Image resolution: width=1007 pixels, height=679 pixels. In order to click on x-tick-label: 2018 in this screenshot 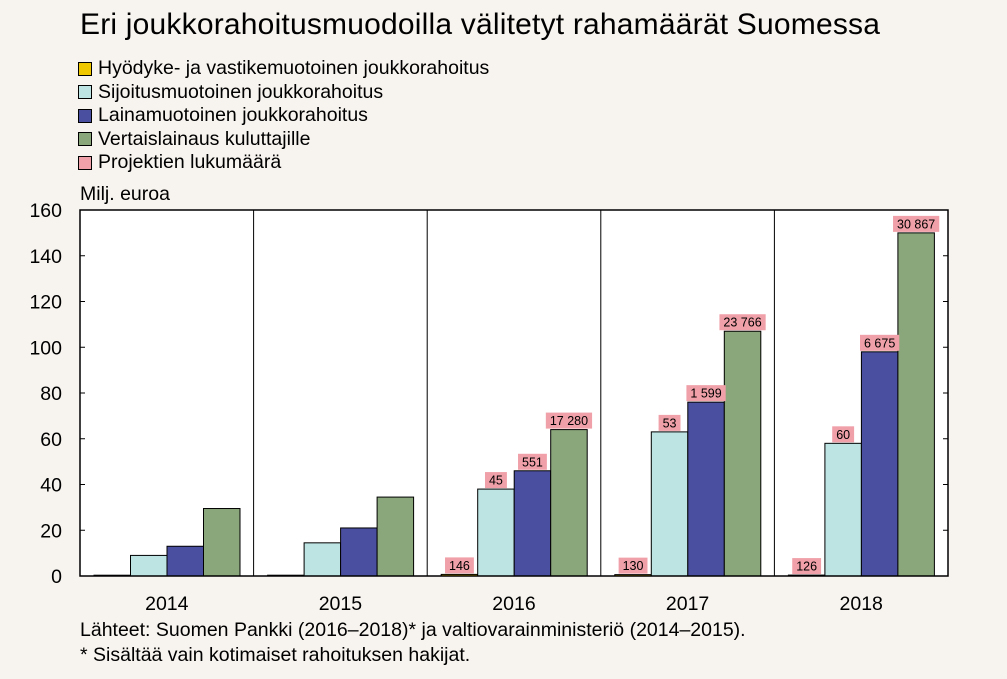, I will do `click(861, 604)`.